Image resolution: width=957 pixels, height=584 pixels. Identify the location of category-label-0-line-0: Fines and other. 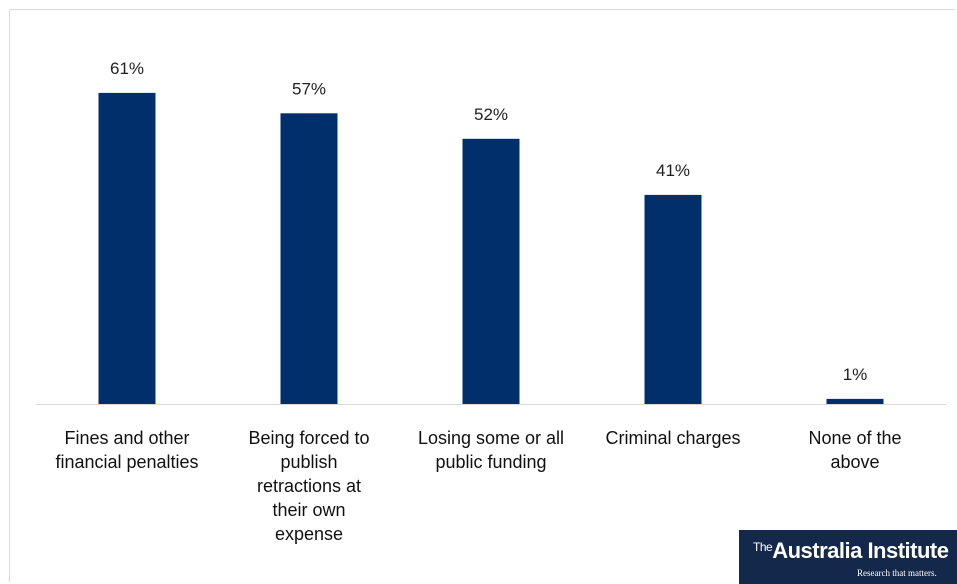
(126, 438).